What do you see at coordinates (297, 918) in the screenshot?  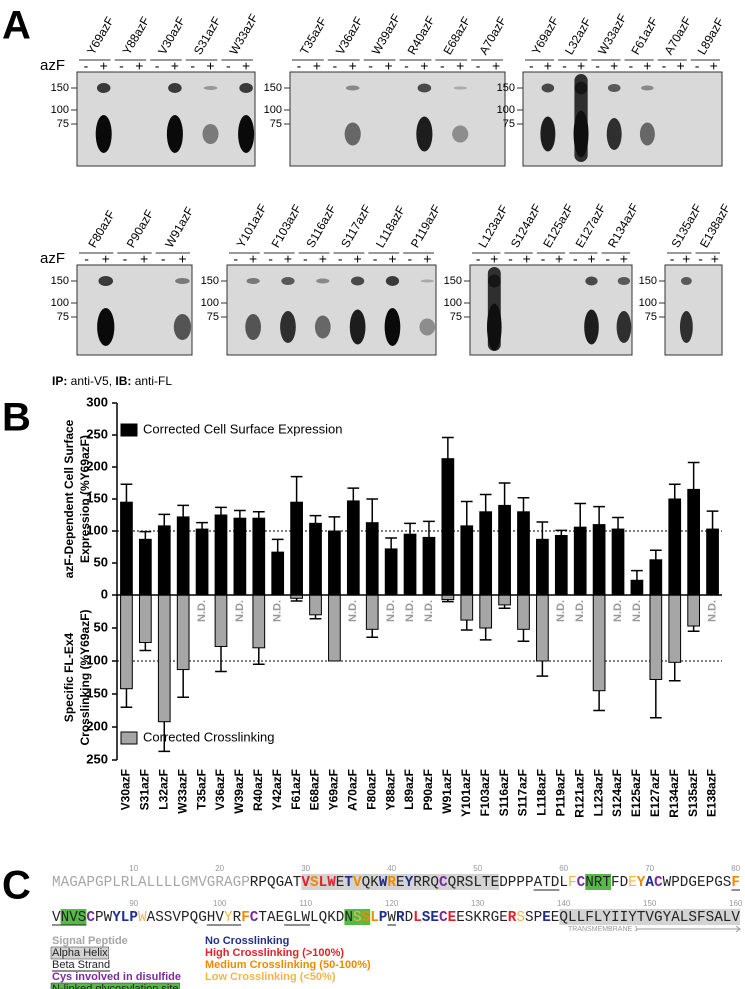 I see `sequence-segment: GLW` at bounding box center [297, 918].